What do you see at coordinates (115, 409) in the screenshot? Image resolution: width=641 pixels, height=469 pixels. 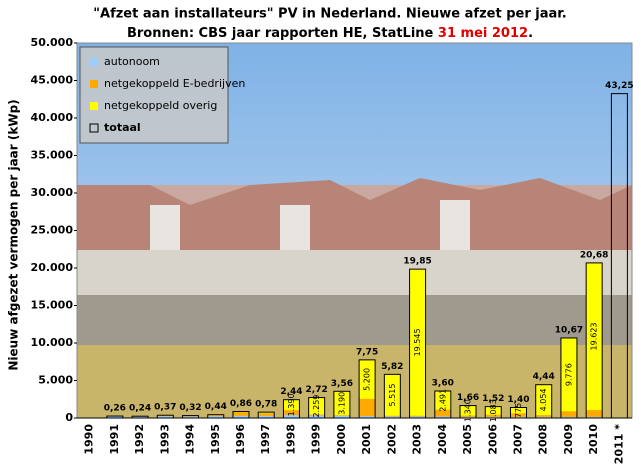 I see `total-label: 0,26` at bounding box center [115, 409].